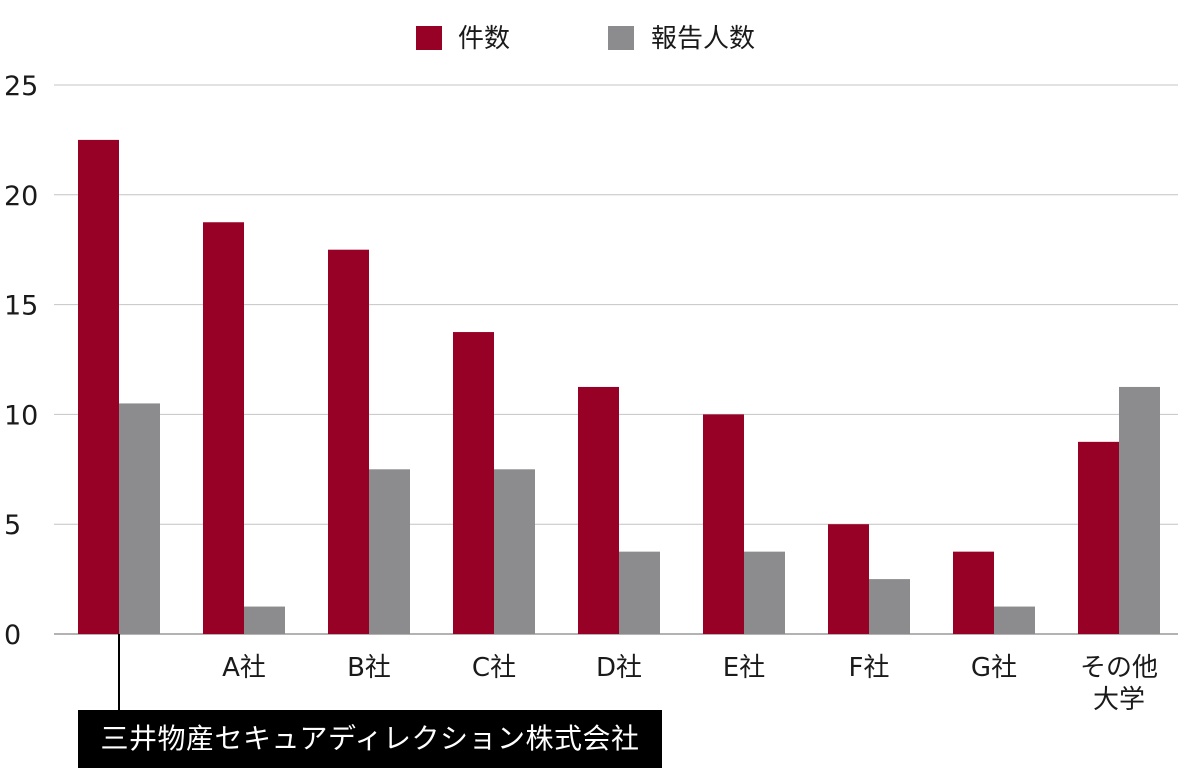 This screenshot has height=780, width=1180. Describe the element at coordinates (244, 668) in the screenshot. I see `x-category-label-1: A社` at that location.